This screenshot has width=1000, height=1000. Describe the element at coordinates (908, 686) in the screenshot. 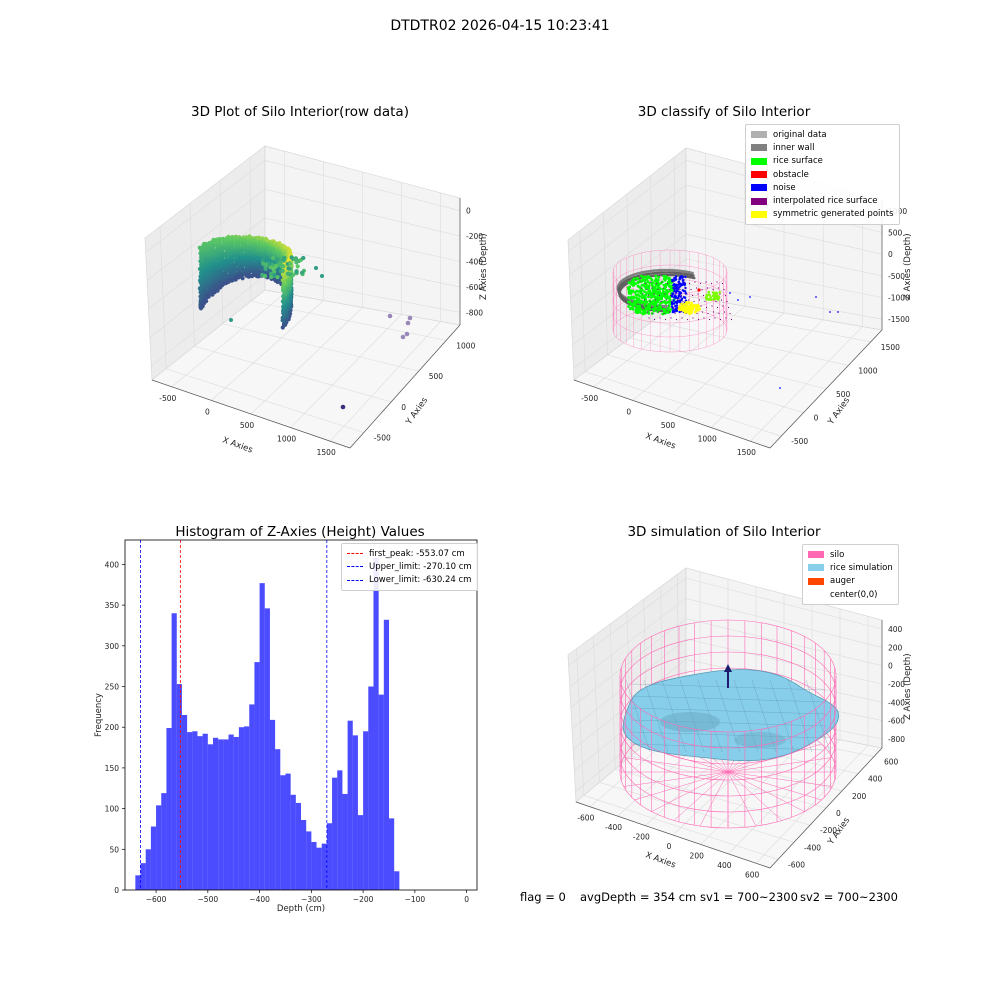

I see `z-axis-label: Z Axies (Depth)` at that location.